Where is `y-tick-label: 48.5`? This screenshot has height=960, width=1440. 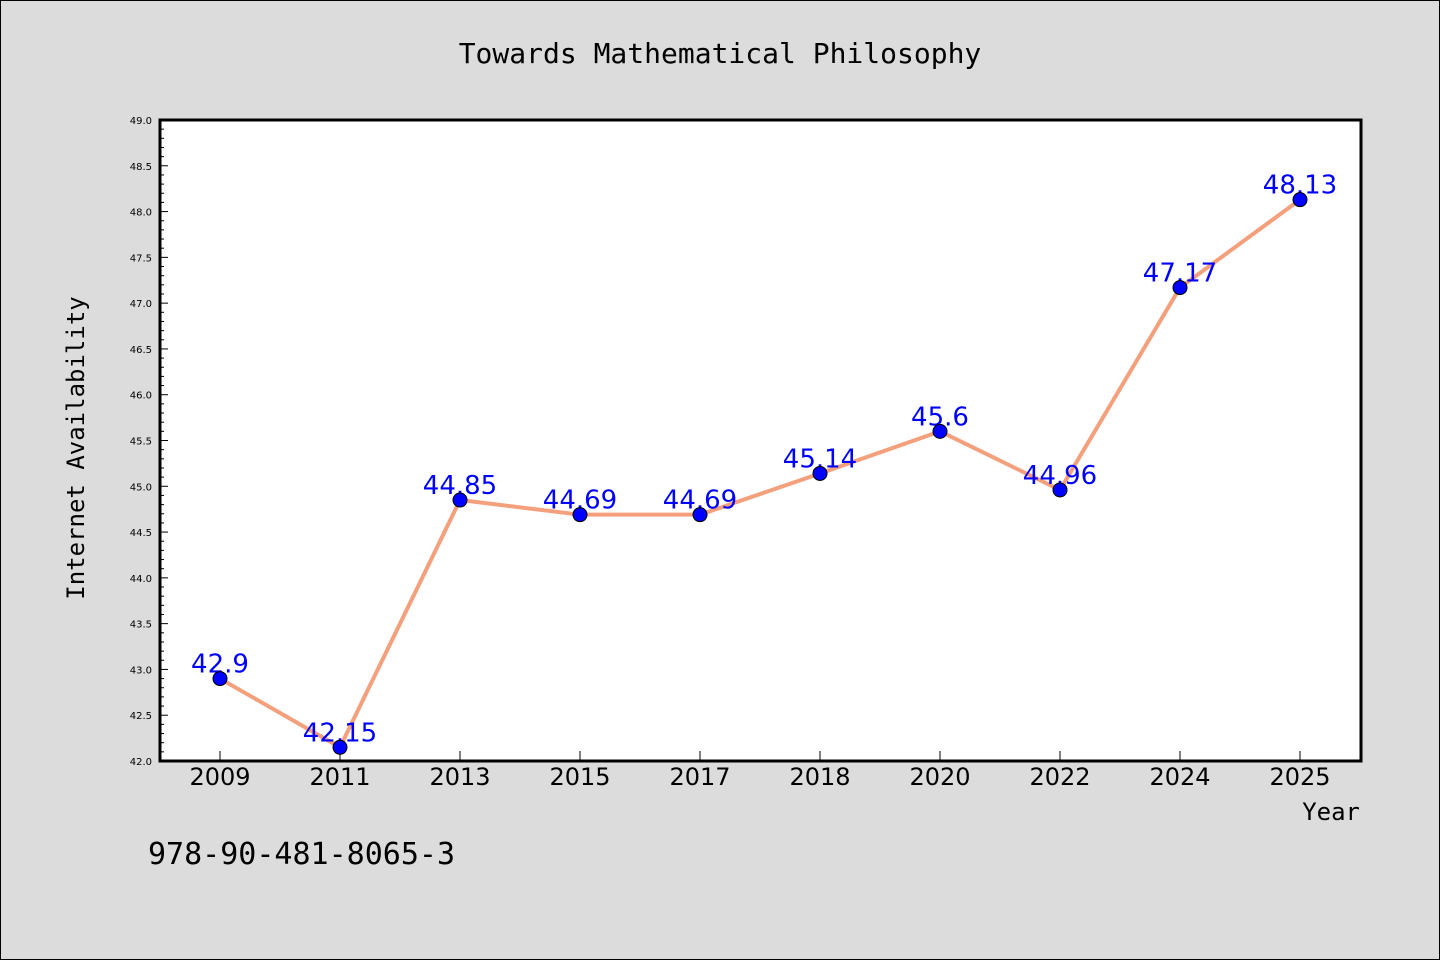 y-tick-label: 48.5 is located at coordinates (141, 167).